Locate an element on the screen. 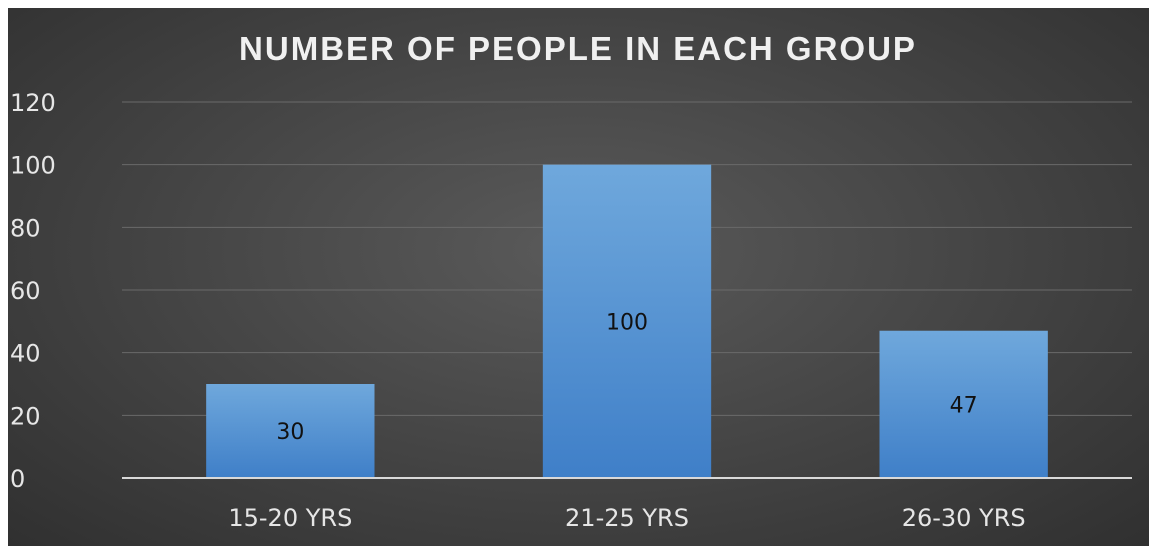  x-category-label: 26-30 YRS is located at coordinates (964, 518).